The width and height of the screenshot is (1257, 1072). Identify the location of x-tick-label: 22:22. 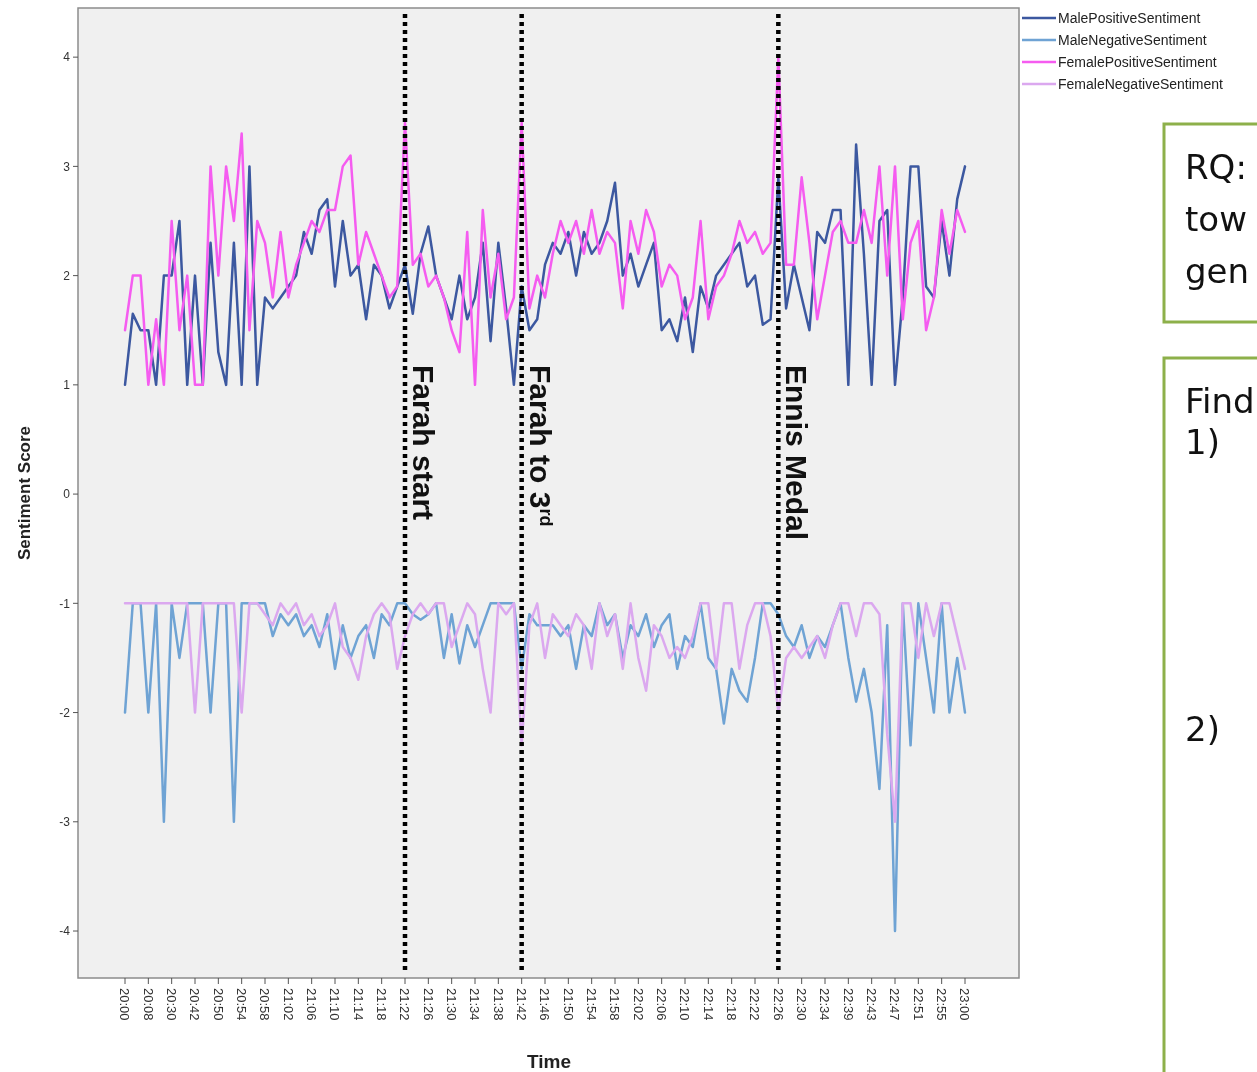
(755, 1004).